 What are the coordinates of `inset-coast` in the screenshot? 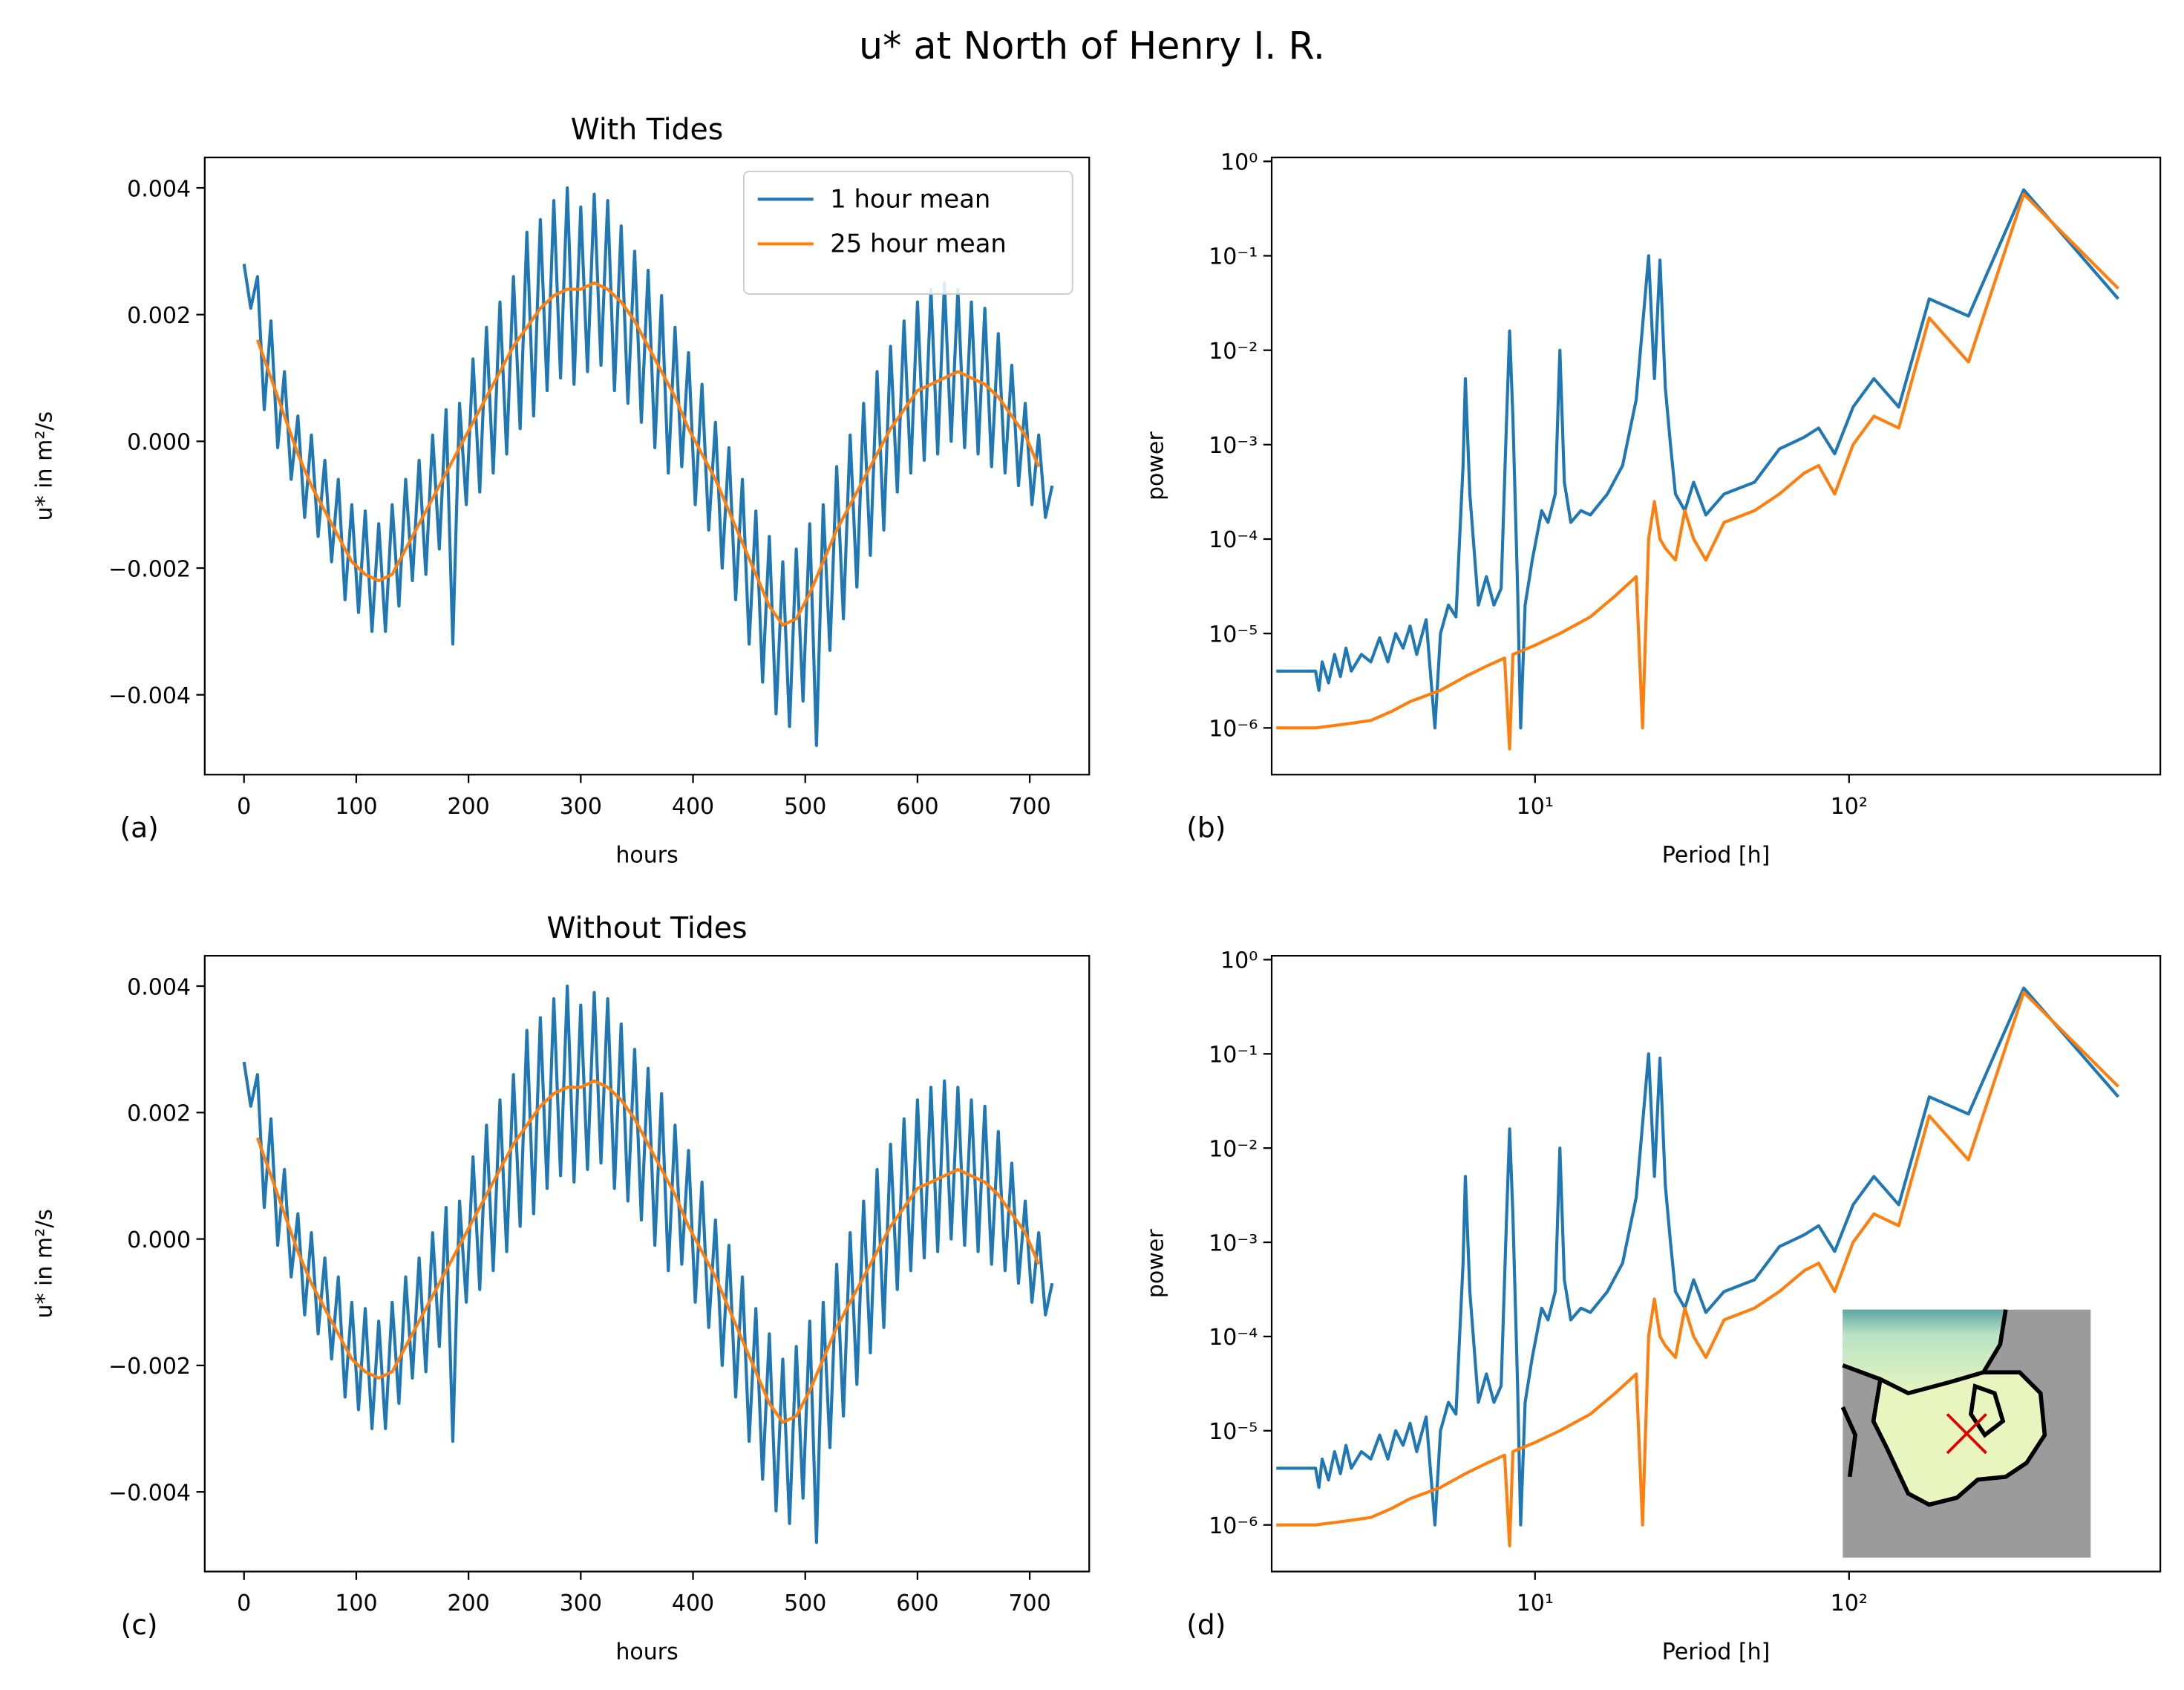 It's located at (1924, 1394).